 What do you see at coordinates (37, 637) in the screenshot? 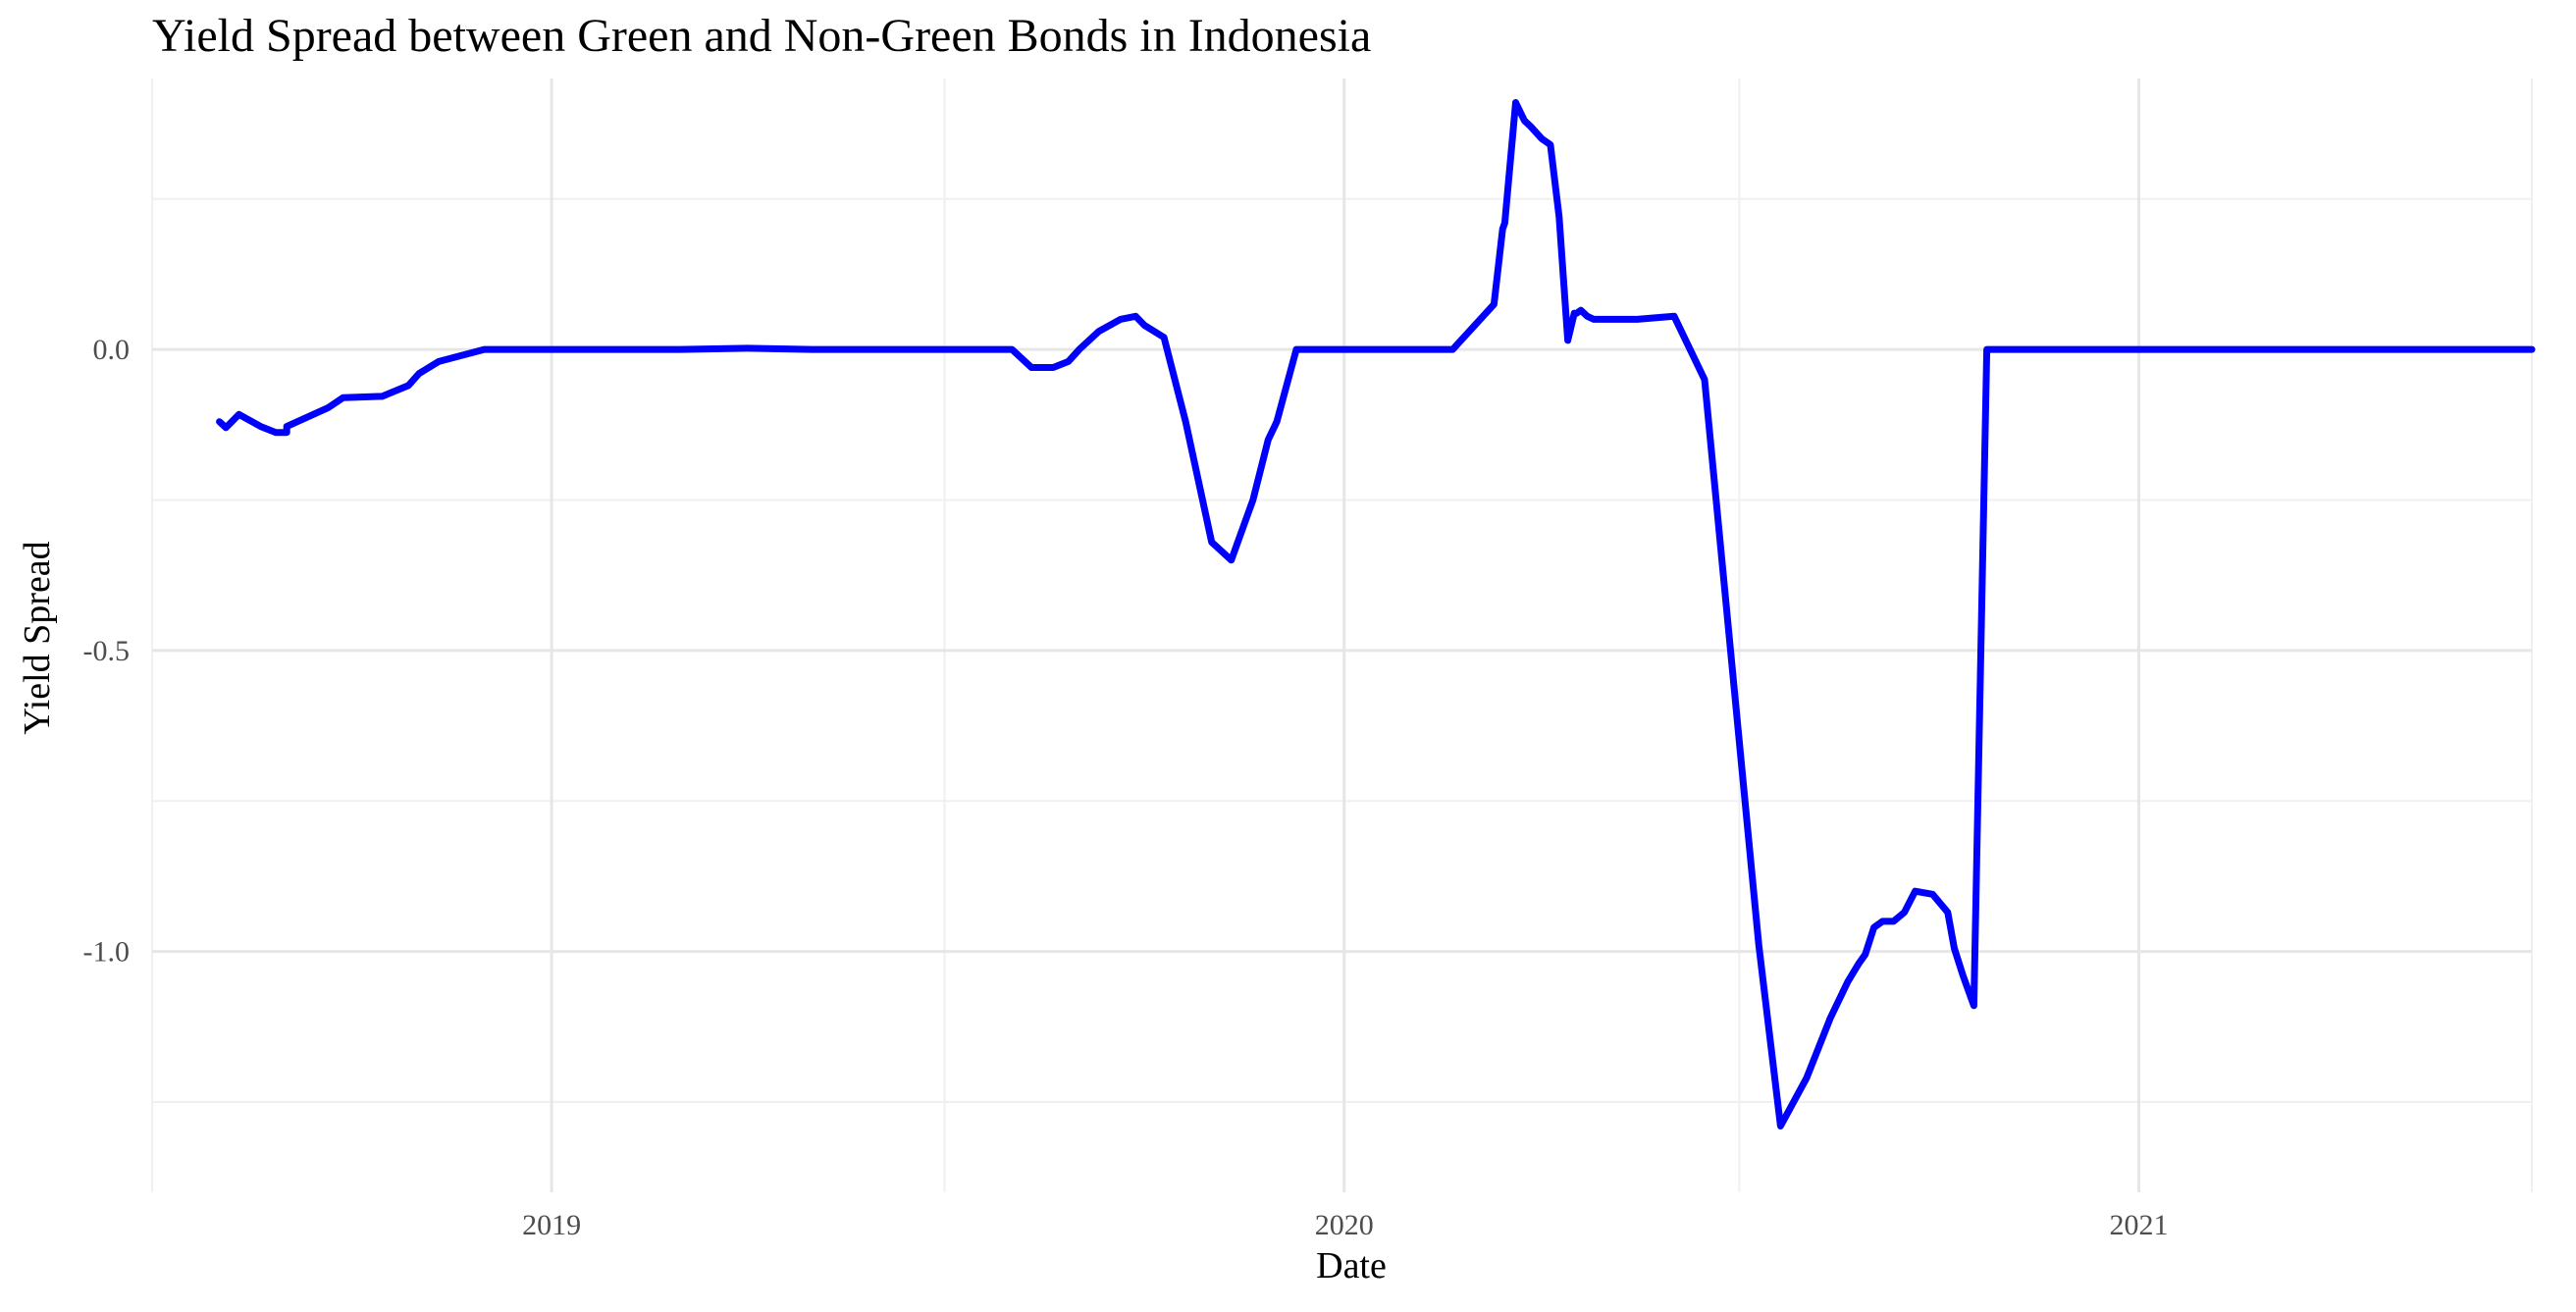
I see `y-axis-label: Yield Spread` at bounding box center [37, 637].